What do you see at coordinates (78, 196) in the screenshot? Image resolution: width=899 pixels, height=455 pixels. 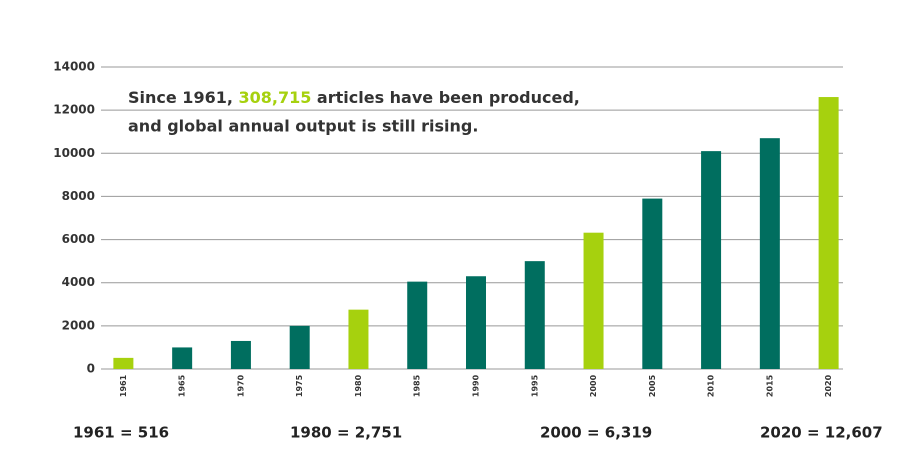 I see `y-tick-label: 8000` at bounding box center [78, 196].